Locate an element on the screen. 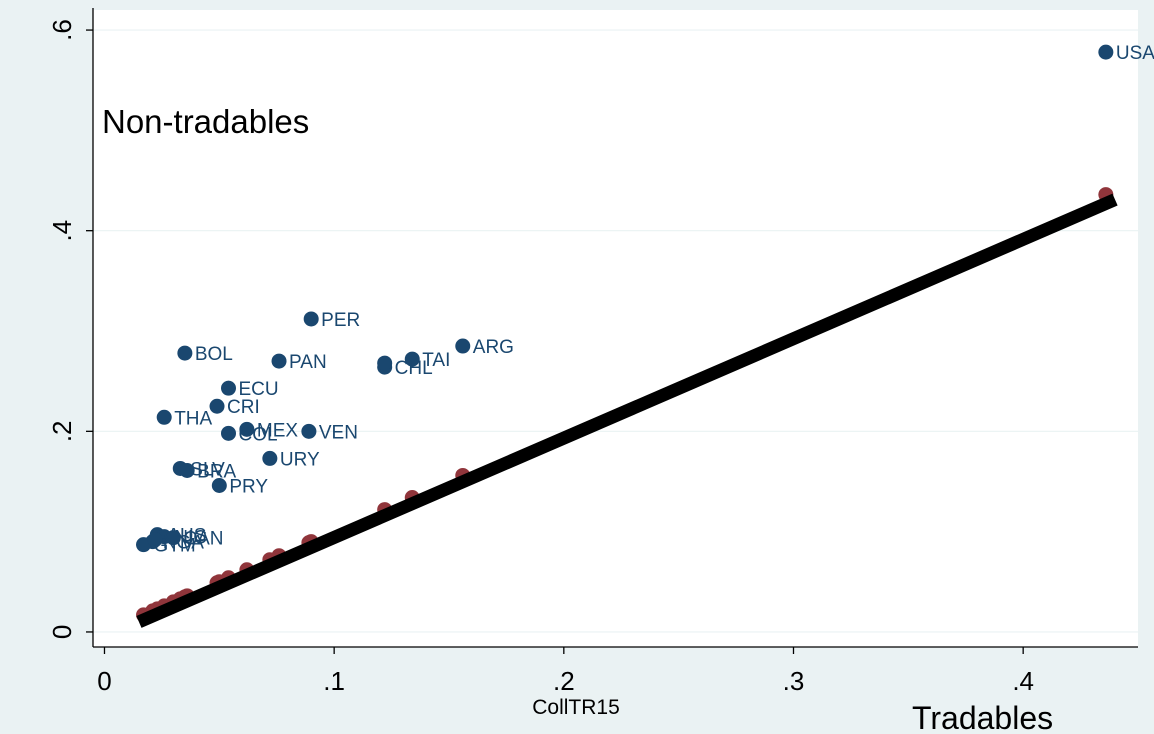 The height and width of the screenshot is (734, 1154). point-bra is located at coordinates (187, 470).